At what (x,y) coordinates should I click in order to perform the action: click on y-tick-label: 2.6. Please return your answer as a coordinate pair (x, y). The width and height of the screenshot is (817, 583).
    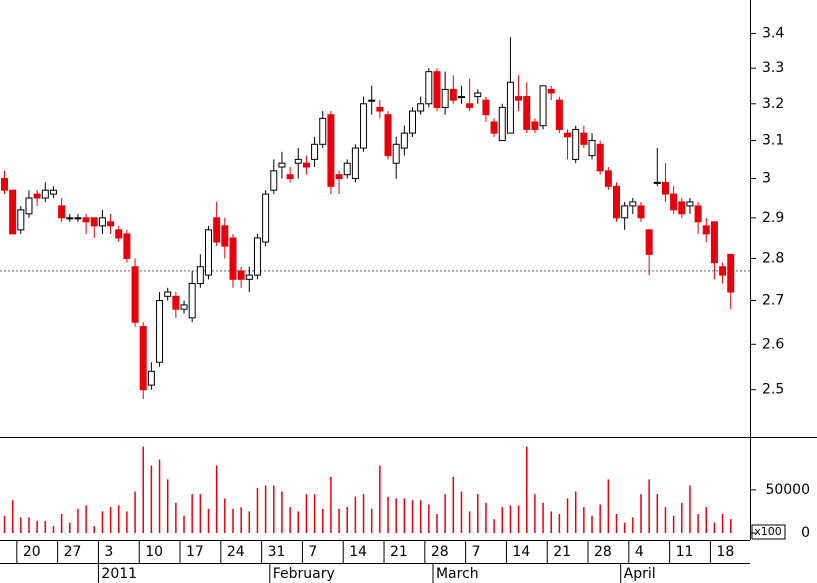
    Looking at the image, I should click on (773, 344).